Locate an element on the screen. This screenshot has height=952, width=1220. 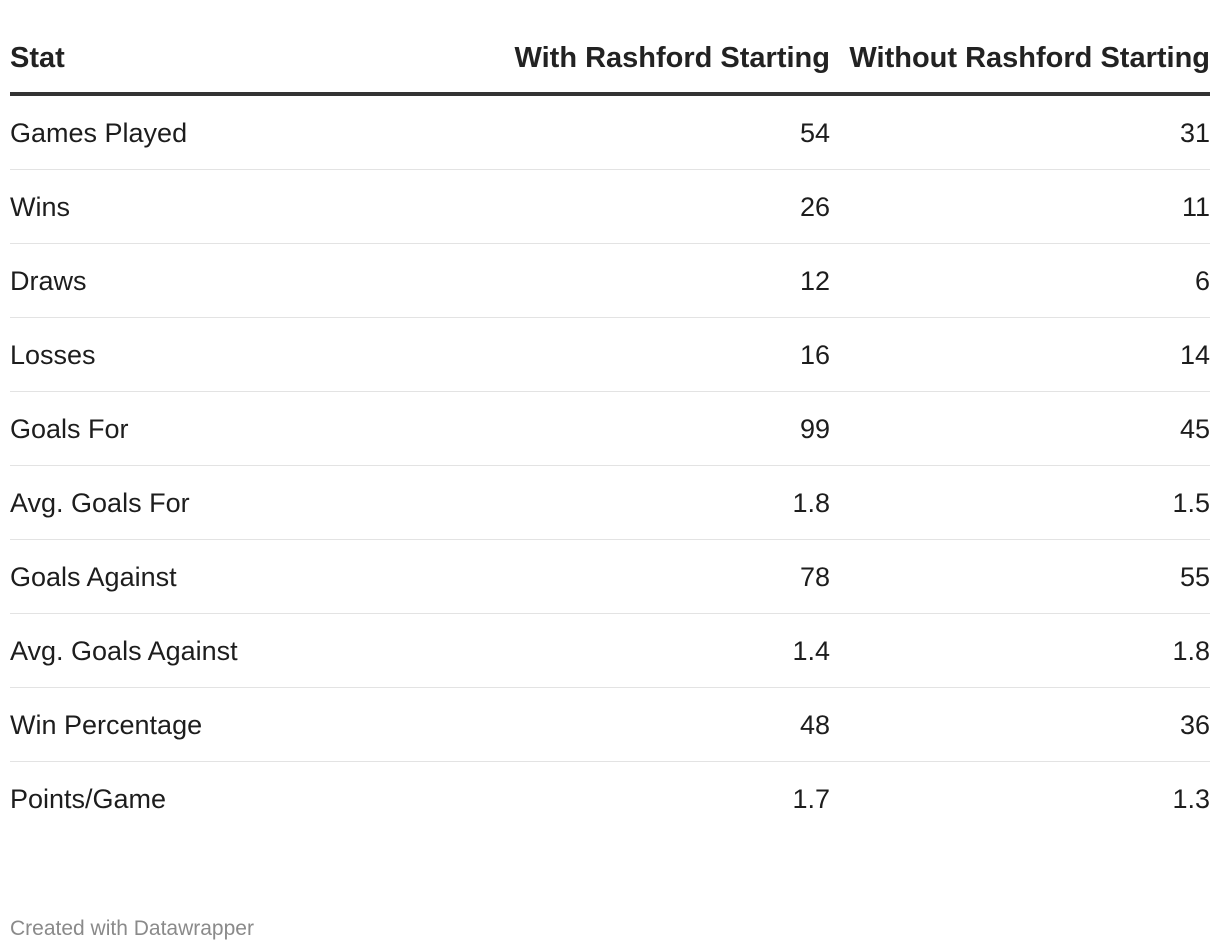
without-rashford-cell: 45 is located at coordinates (1020, 428).